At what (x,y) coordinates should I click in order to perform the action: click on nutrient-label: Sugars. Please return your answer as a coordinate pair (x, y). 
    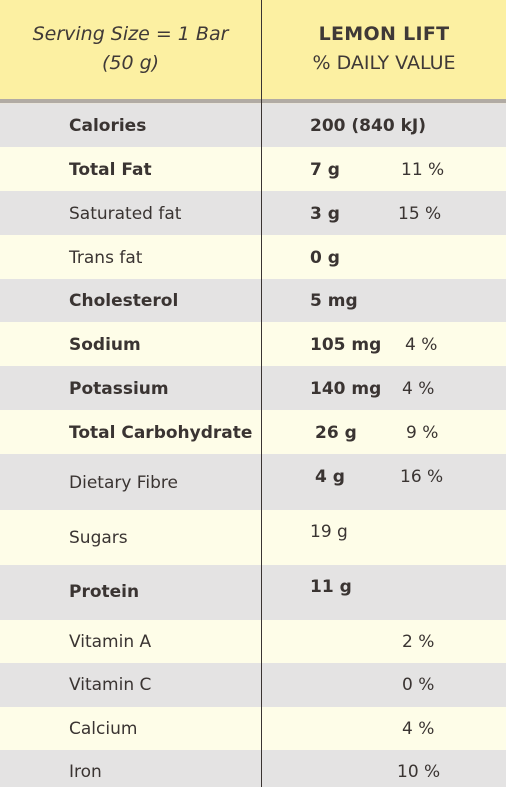
    Looking at the image, I should click on (98, 538).